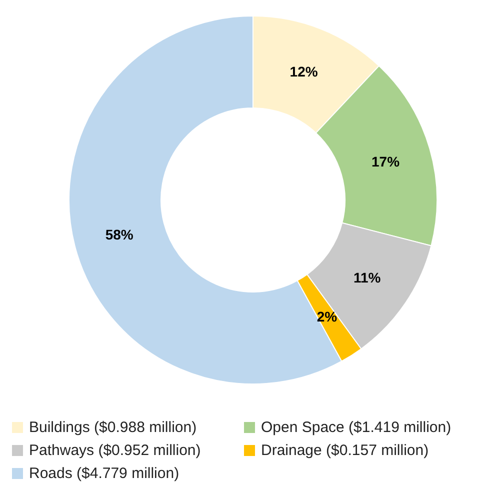 Image resolution: width=489 pixels, height=495 pixels. Describe the element at coordinates (356, 427) in the screenshot. I see `legend-label: Open Space ($1.419 million)` at that location.